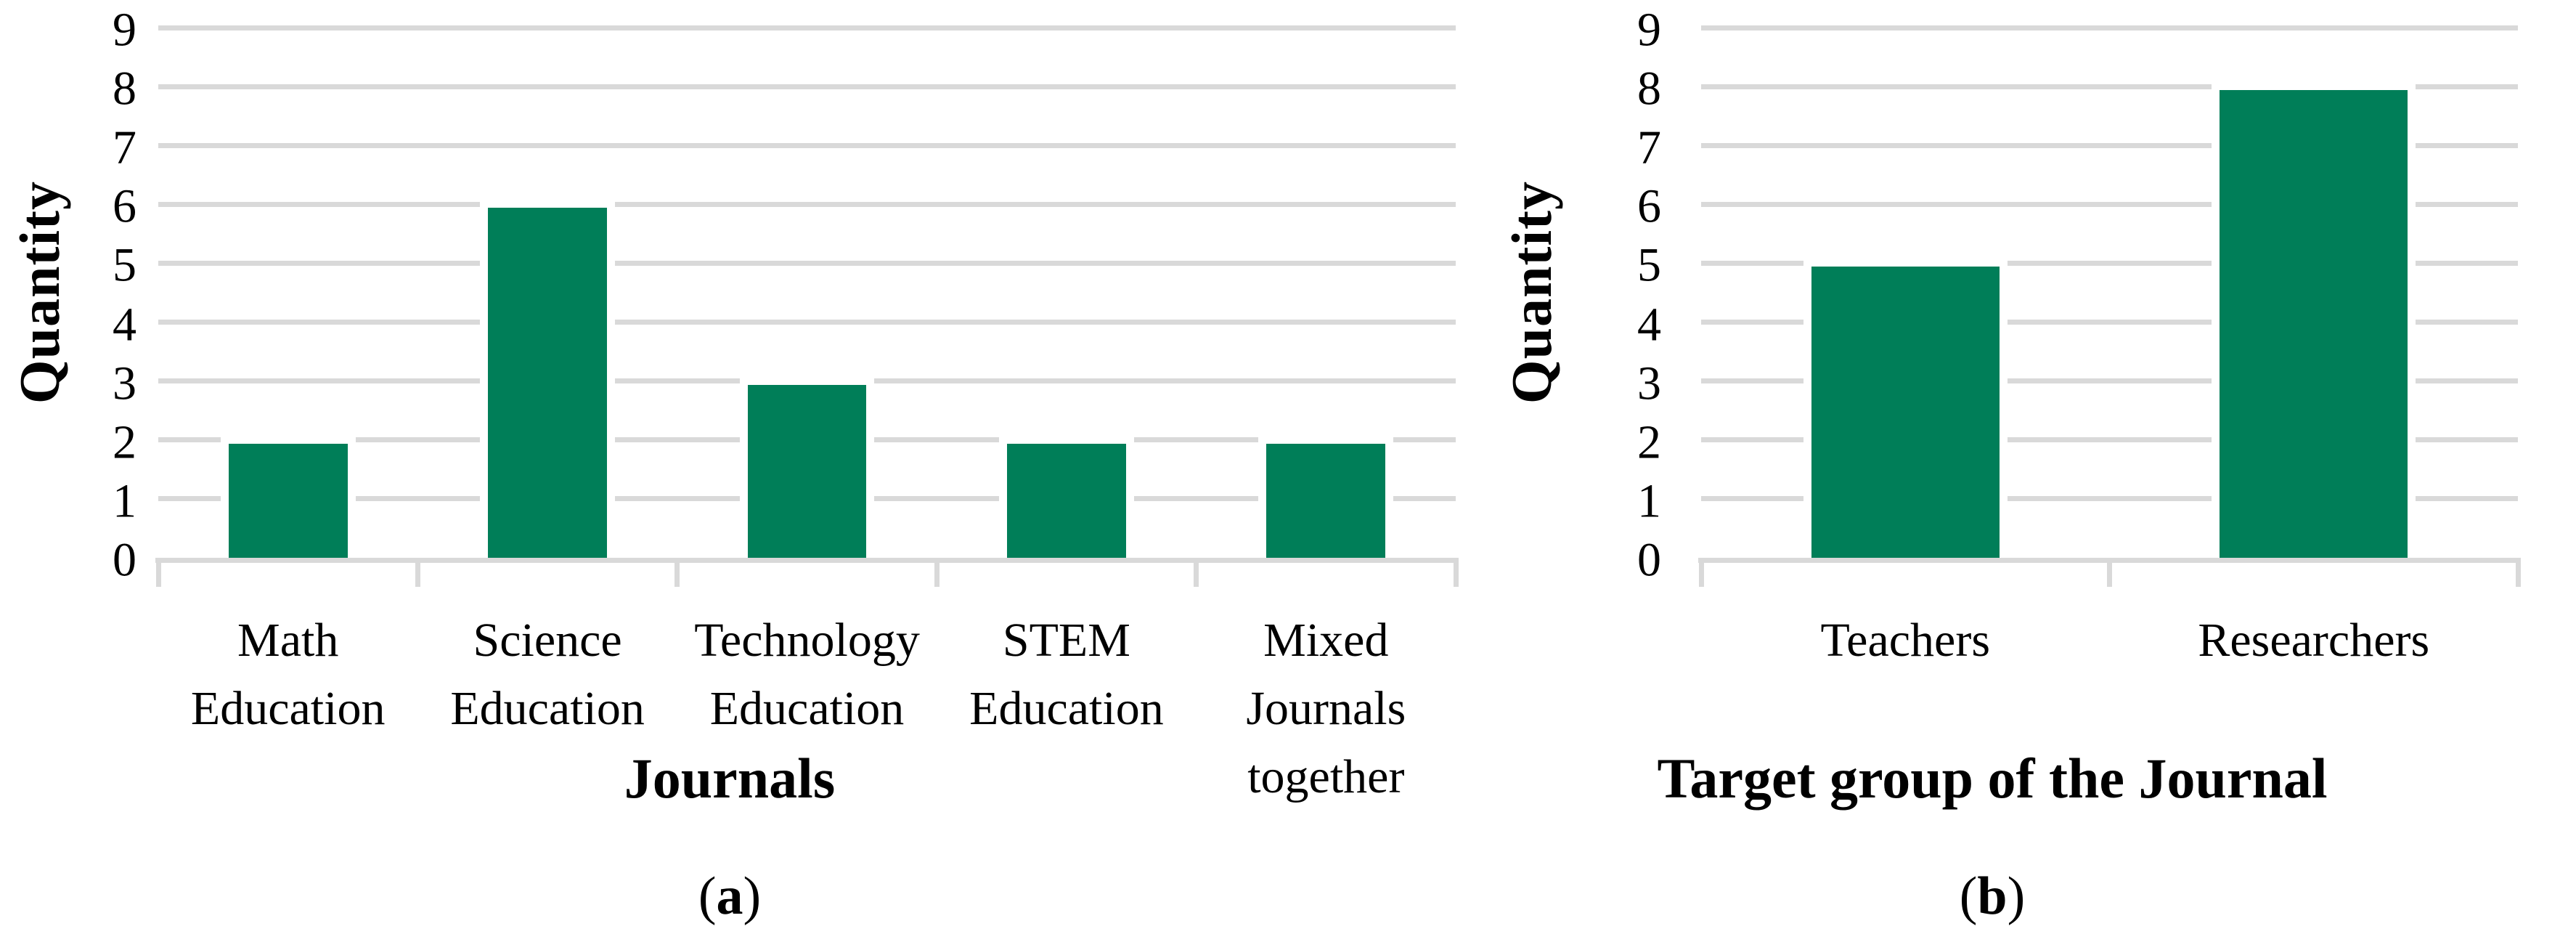  Describe the element at coordinates (287, 674) in the screenshot. I see `x-category-label: Math Education` at that location.